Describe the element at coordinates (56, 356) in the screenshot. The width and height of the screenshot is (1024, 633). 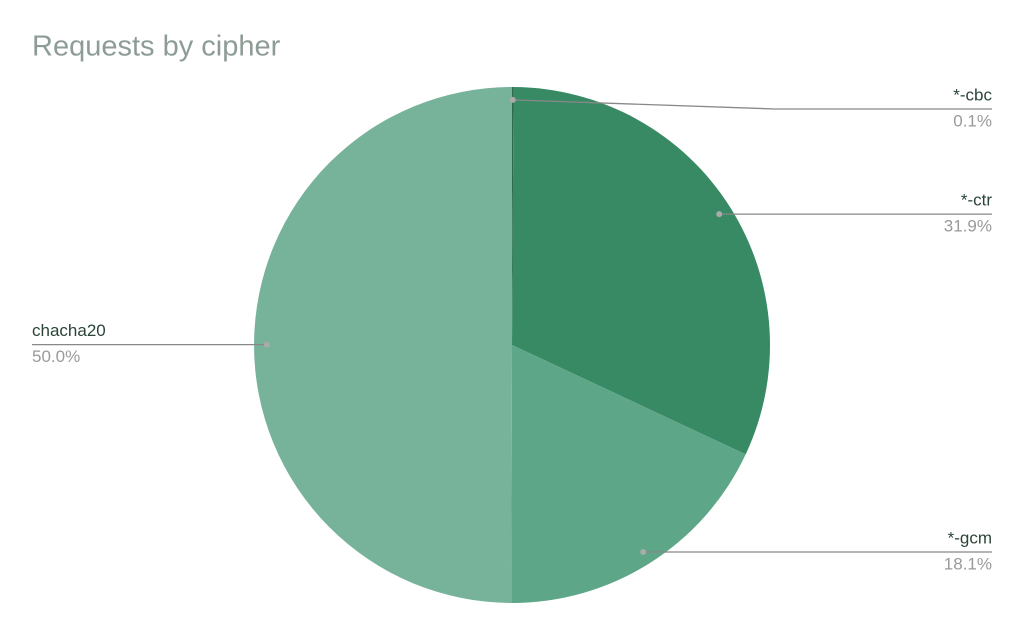
I see `data-label: 50.0%` at that location.